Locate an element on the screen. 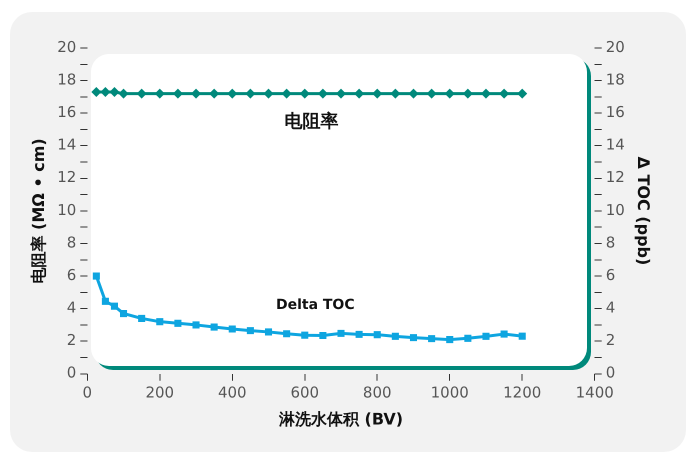  y-tick-label: 14 is located at coordinates (66, 145).